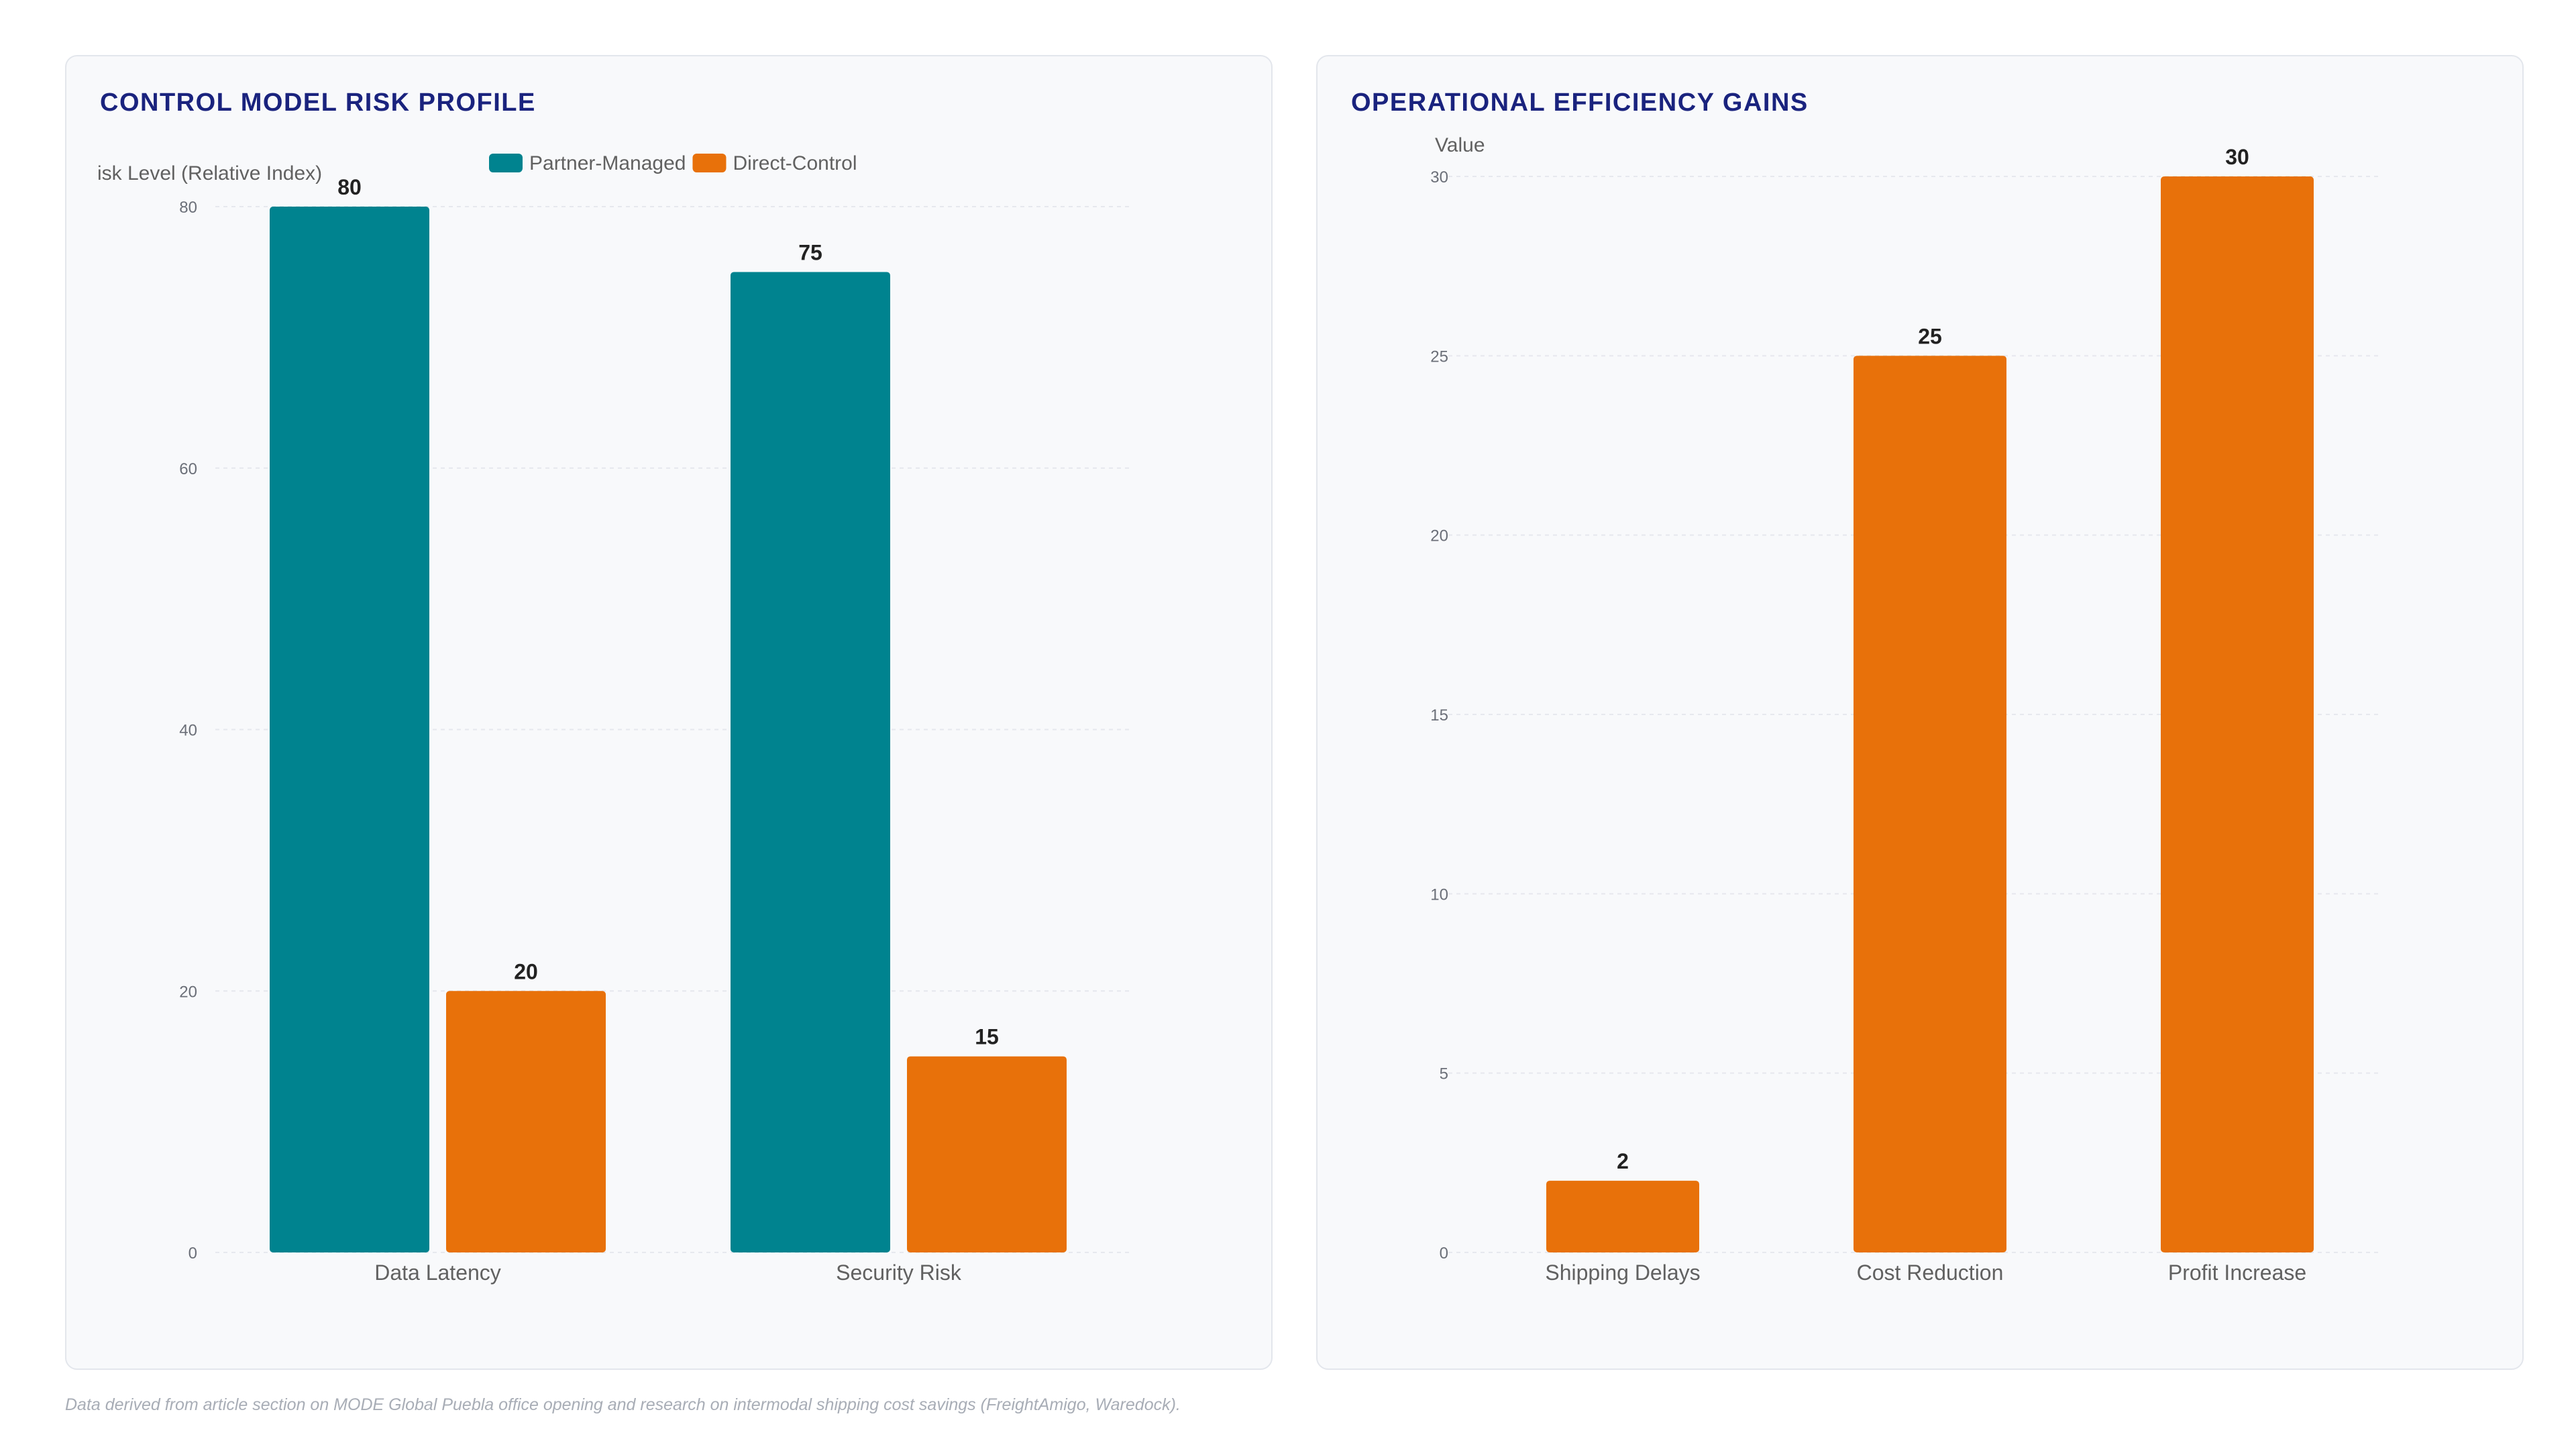 Image resolution: width=2576 pixels, height=1449 pixels. What do you see at coordinates (1439, 356) in the screenshot?
I see `y-tick-label: 25` at bounding box center [1439, 356].